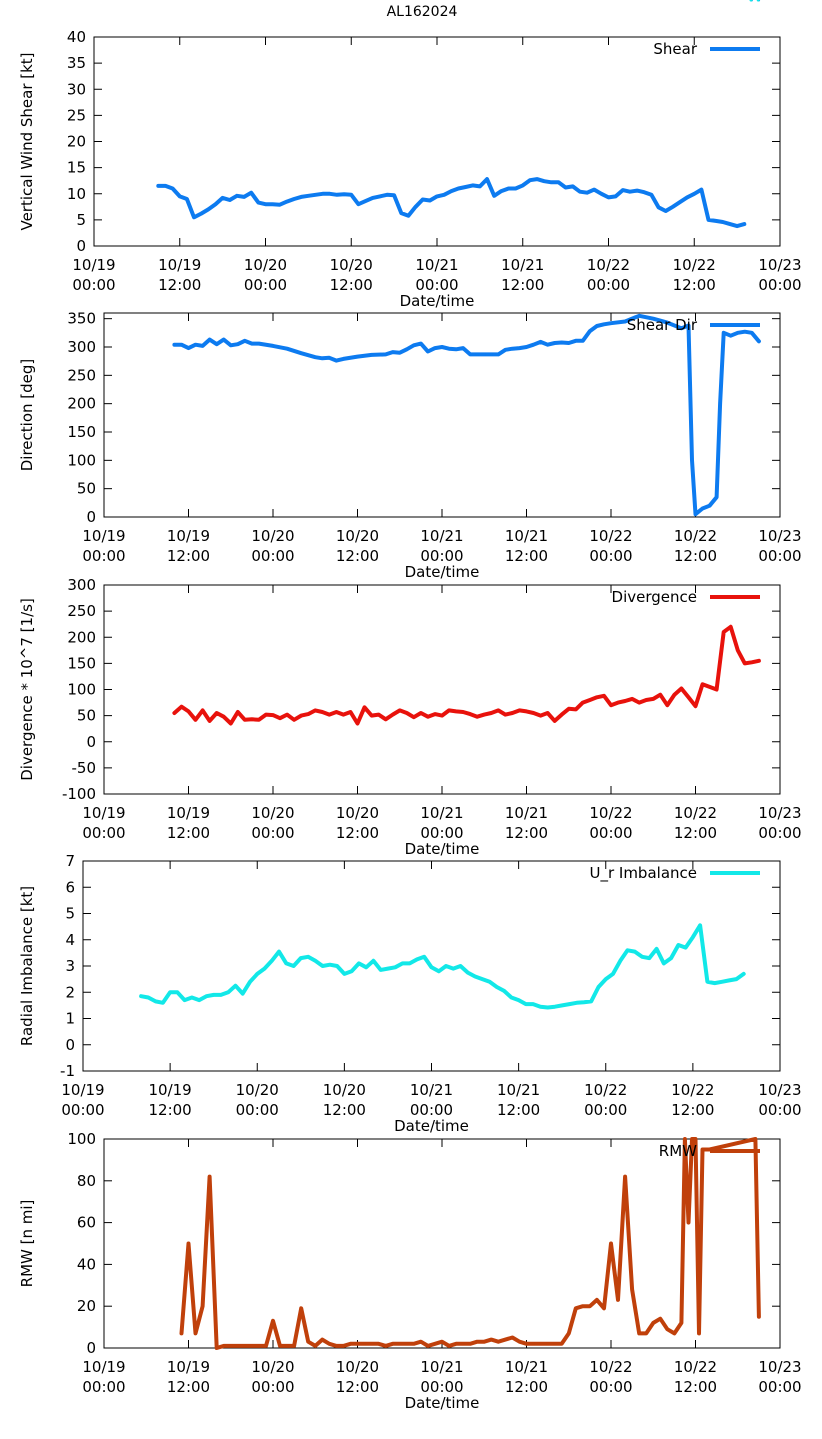 This screenshot has width=822, height=1439. I want to click on y-tick-label: 80, so click(86, 1181).